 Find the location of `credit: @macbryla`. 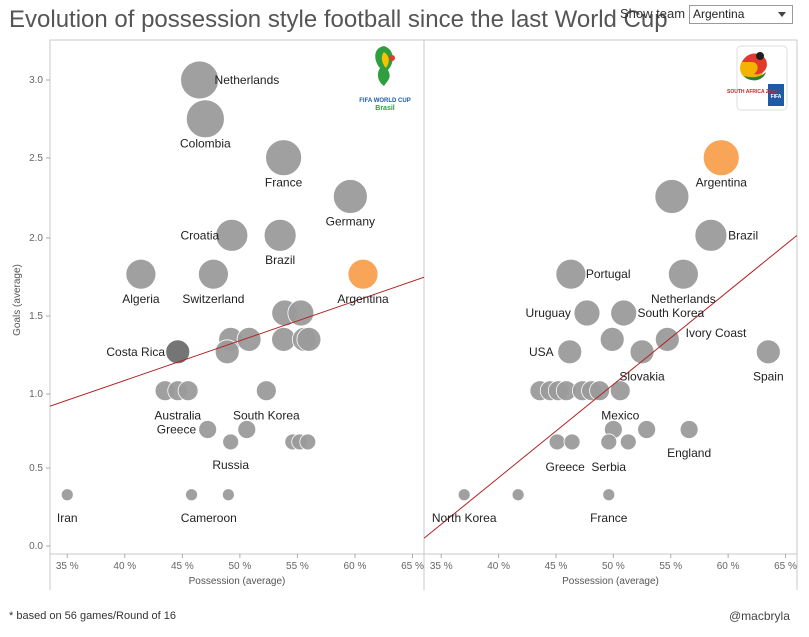

credit: @macbryla is located at coordinates (759, 616).